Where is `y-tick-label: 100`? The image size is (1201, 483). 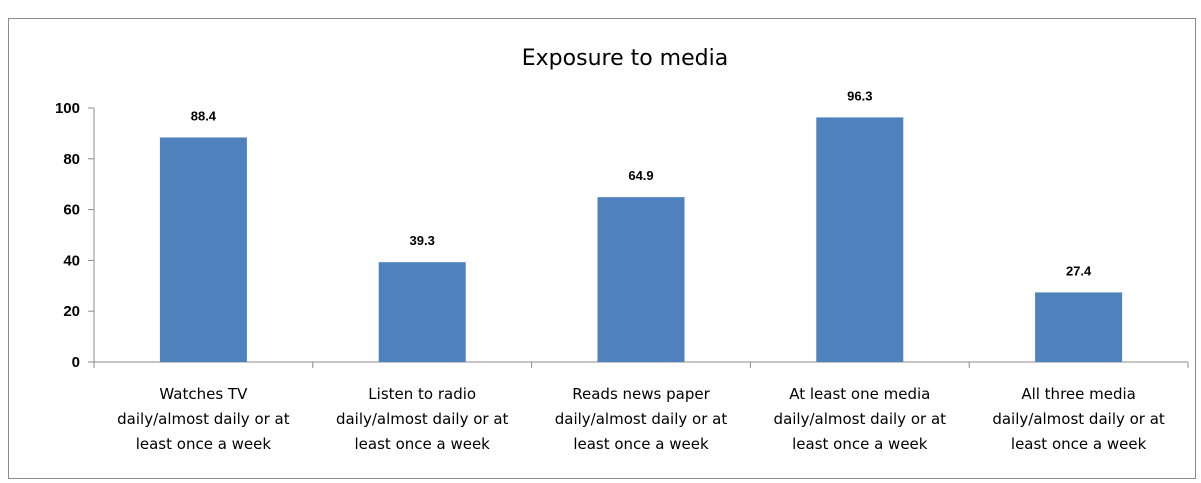
y-tick-label: 100 is located at coordinates (67, 108).